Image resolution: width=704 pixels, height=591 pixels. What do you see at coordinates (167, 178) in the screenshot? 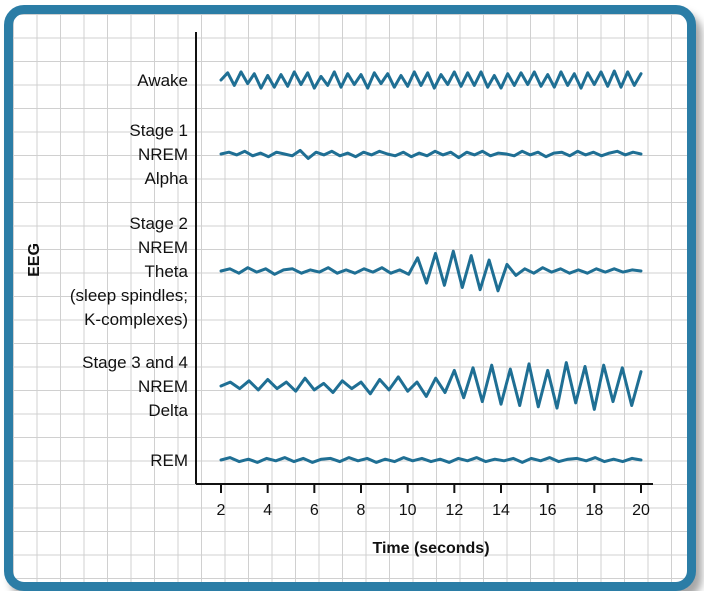
I see `series-label-line: Alpha` at bounding box center [167, 178].